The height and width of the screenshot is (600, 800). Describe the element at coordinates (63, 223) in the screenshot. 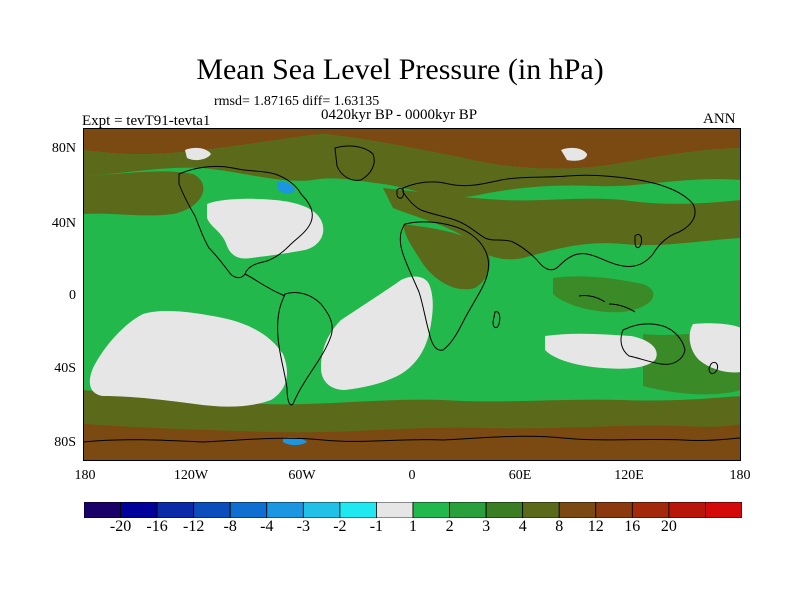

I see `y-tick-label: 40N` at that location.